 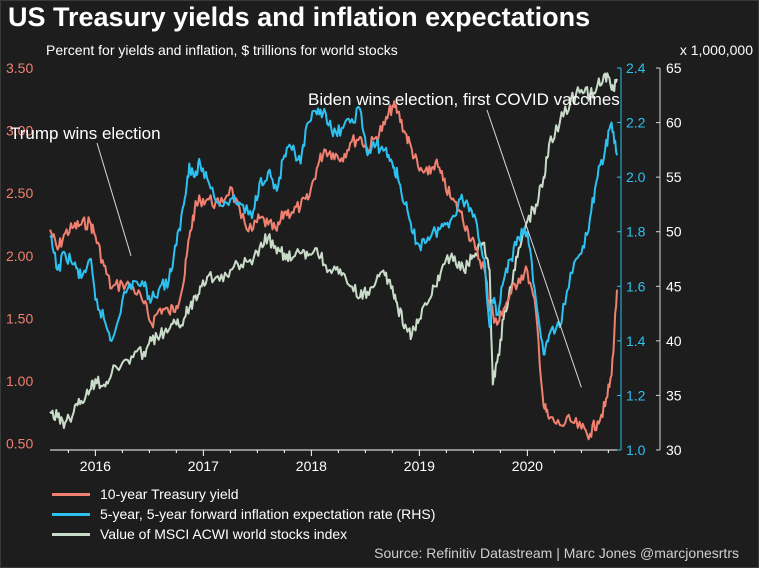 What do you see at coordinates (636, 68) in the screenshot?
I see `rhs-inflation-tick-label: 2.4` at bounding box center [636, 68].